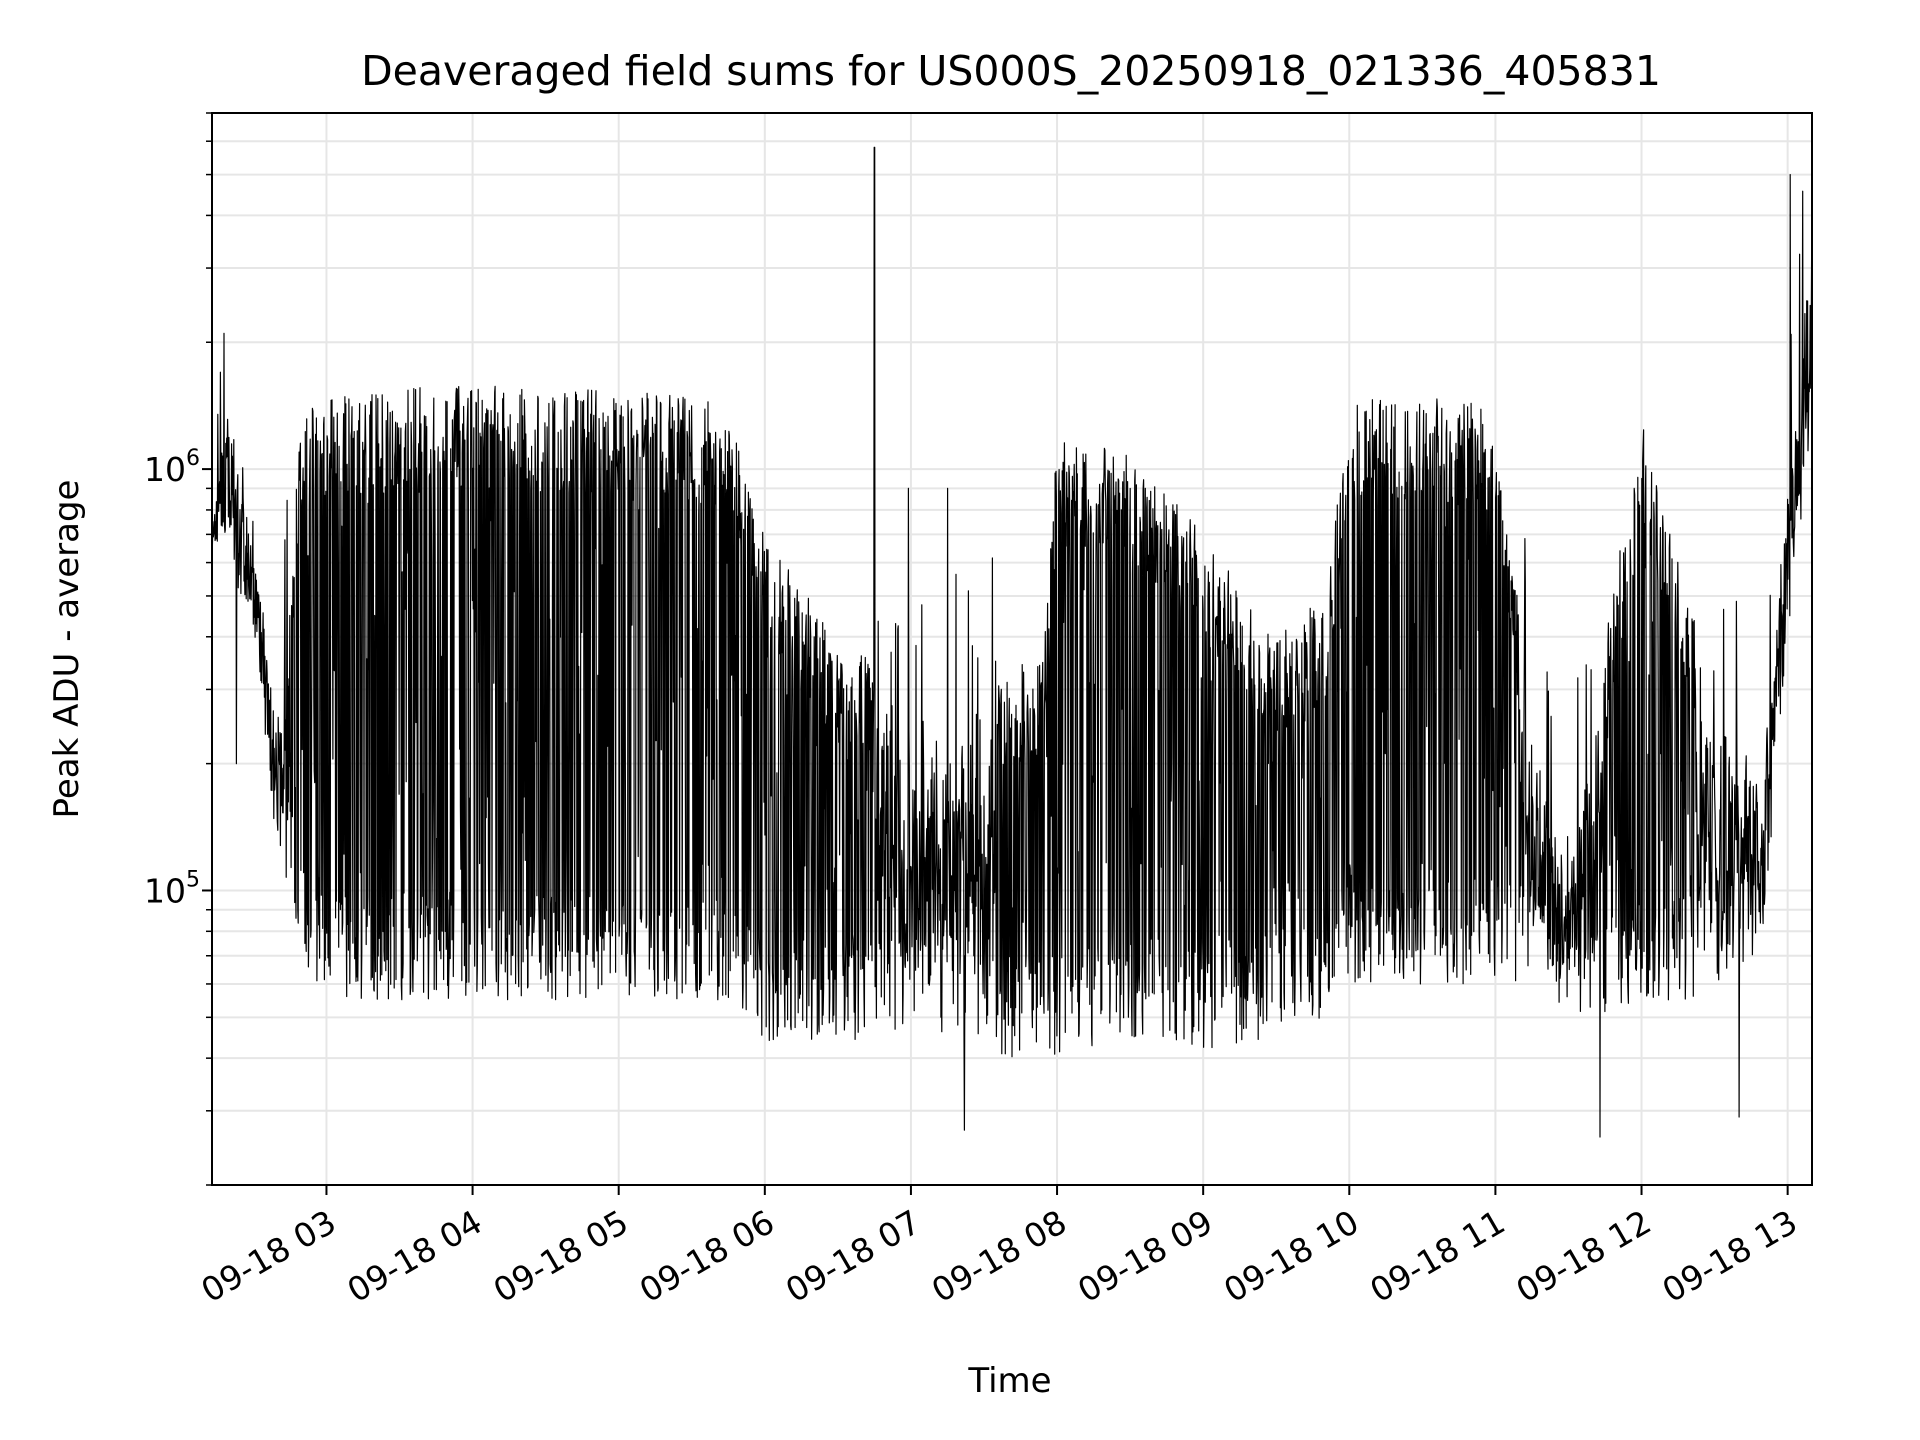  I want to click on y-axis: 10⁵ 10⁶, so click(178, 649).